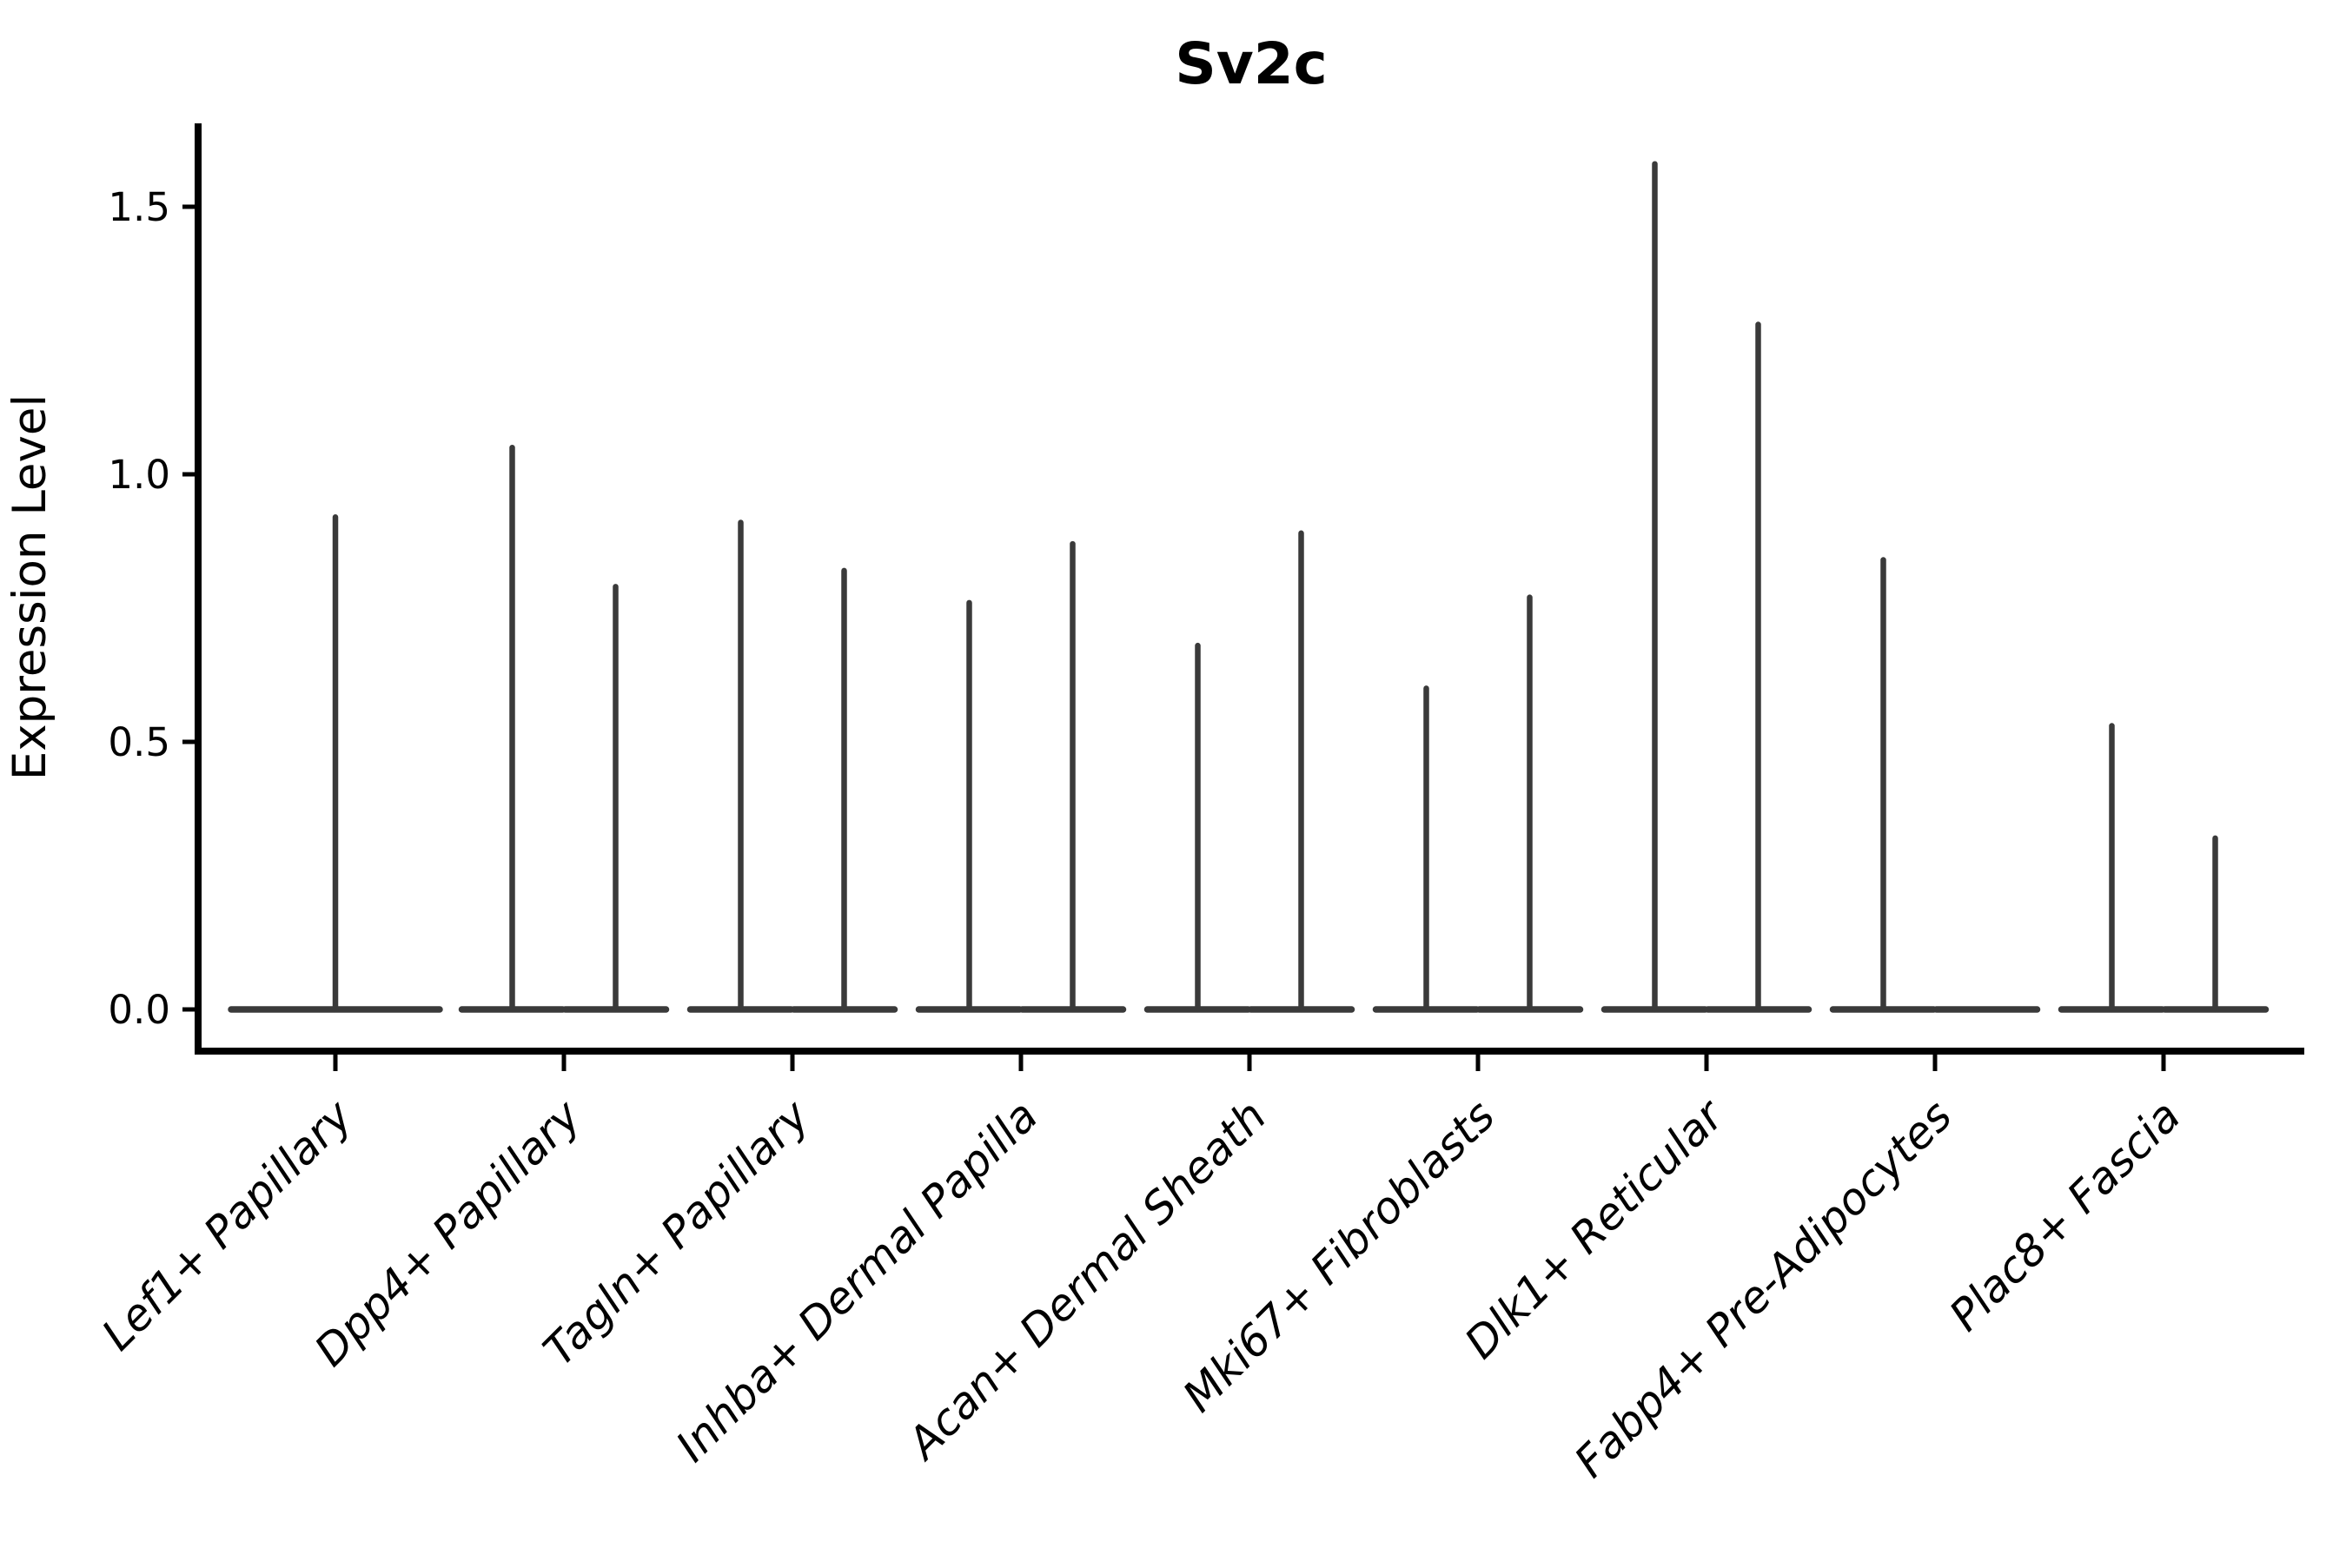 Image resolution: width=2346 pixels, height=1568 pixels. What do you see at coordinates (227, 1224) in the screenshot?
I see `x-tick-label: Lef1+ Papillary` at bounding box center [227, 1224].